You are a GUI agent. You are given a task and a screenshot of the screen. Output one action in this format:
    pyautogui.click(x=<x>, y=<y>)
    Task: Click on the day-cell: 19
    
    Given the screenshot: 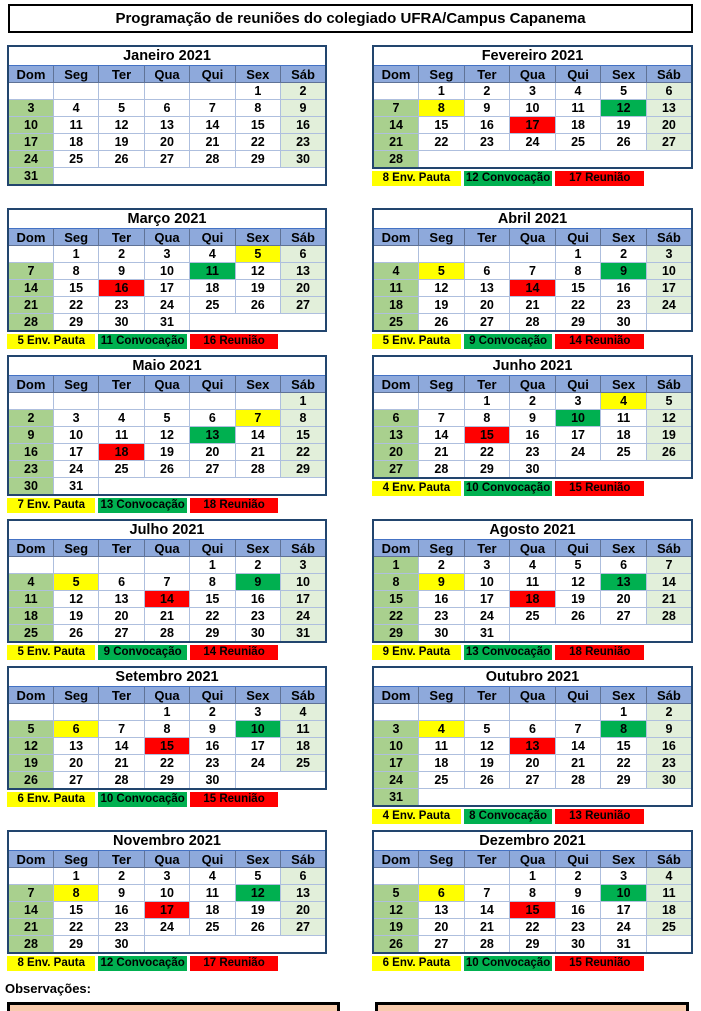 What is the action you would take?
    pyautogui.click(x=258, y=910)
    